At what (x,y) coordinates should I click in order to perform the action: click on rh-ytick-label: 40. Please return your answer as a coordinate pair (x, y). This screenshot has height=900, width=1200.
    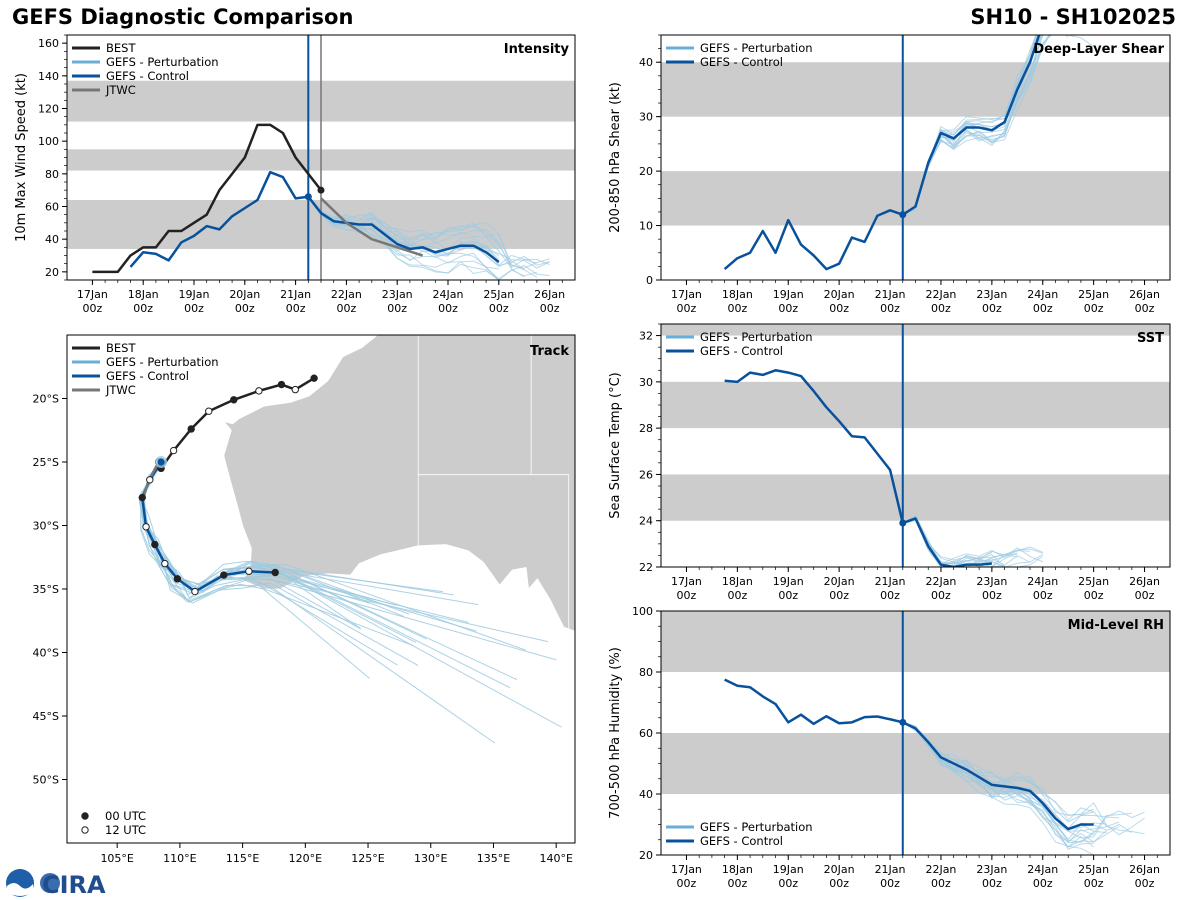
    Looking at the image, I should click on (646, 794).